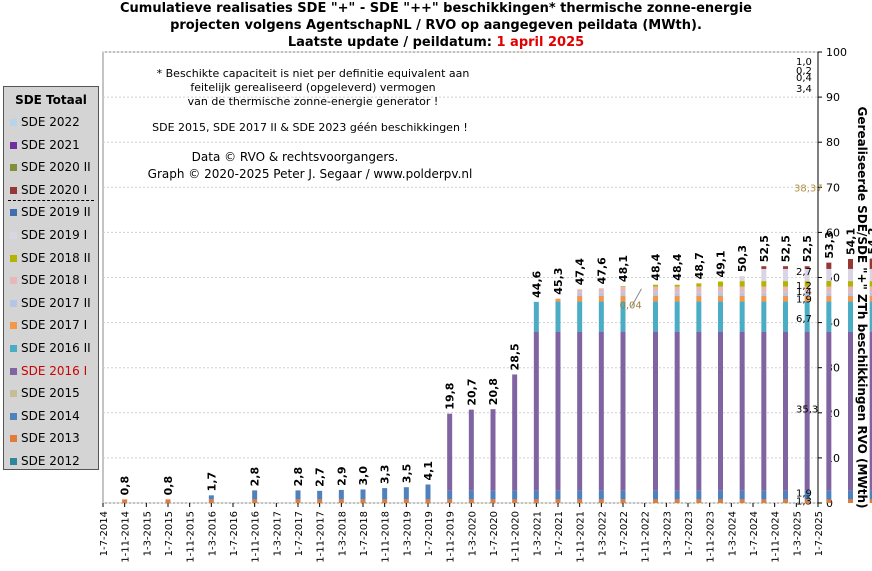 The image size is (872, 571). What do you see at coordinates (125, 486) in the screenshot?
I see `bar-total-label: 0,8` at bounding box center [125, 486].